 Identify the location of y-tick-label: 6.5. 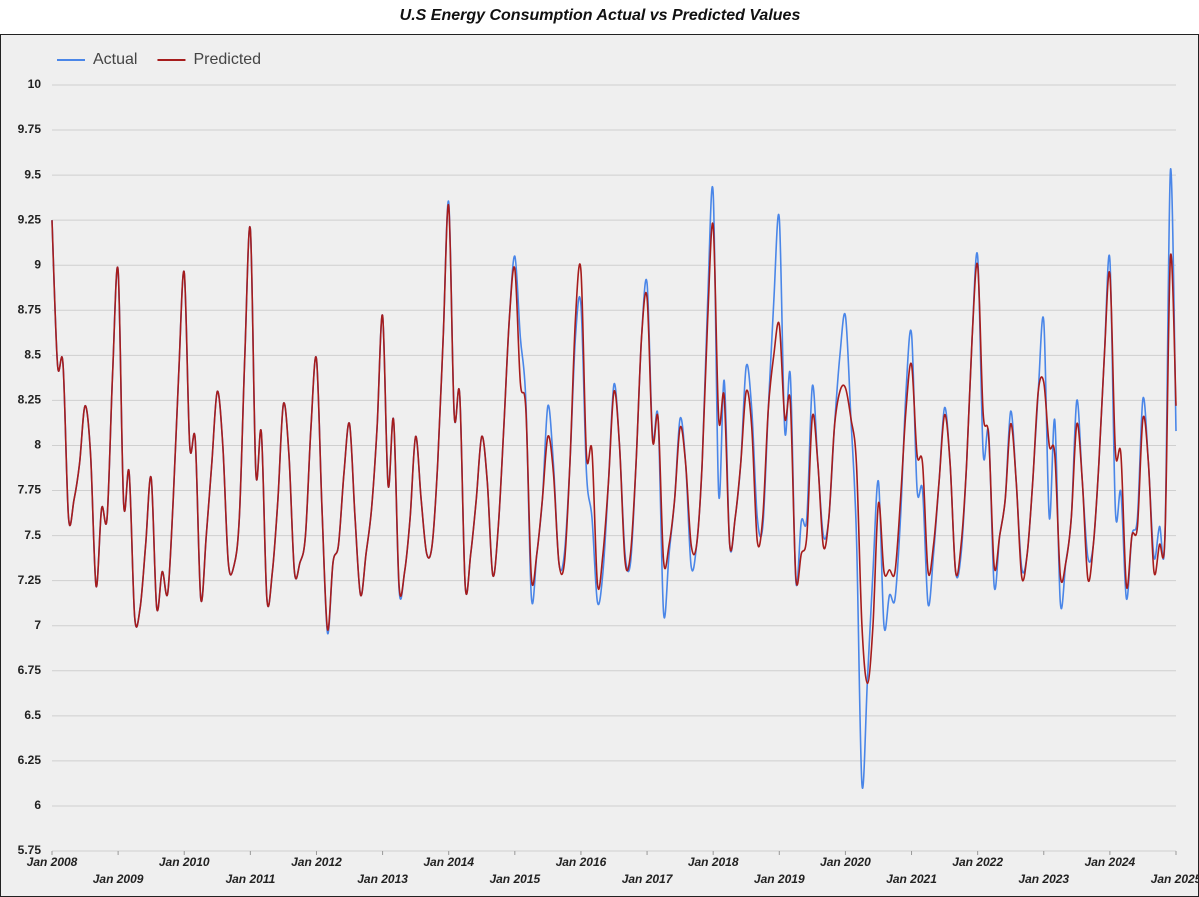
(32, 715).